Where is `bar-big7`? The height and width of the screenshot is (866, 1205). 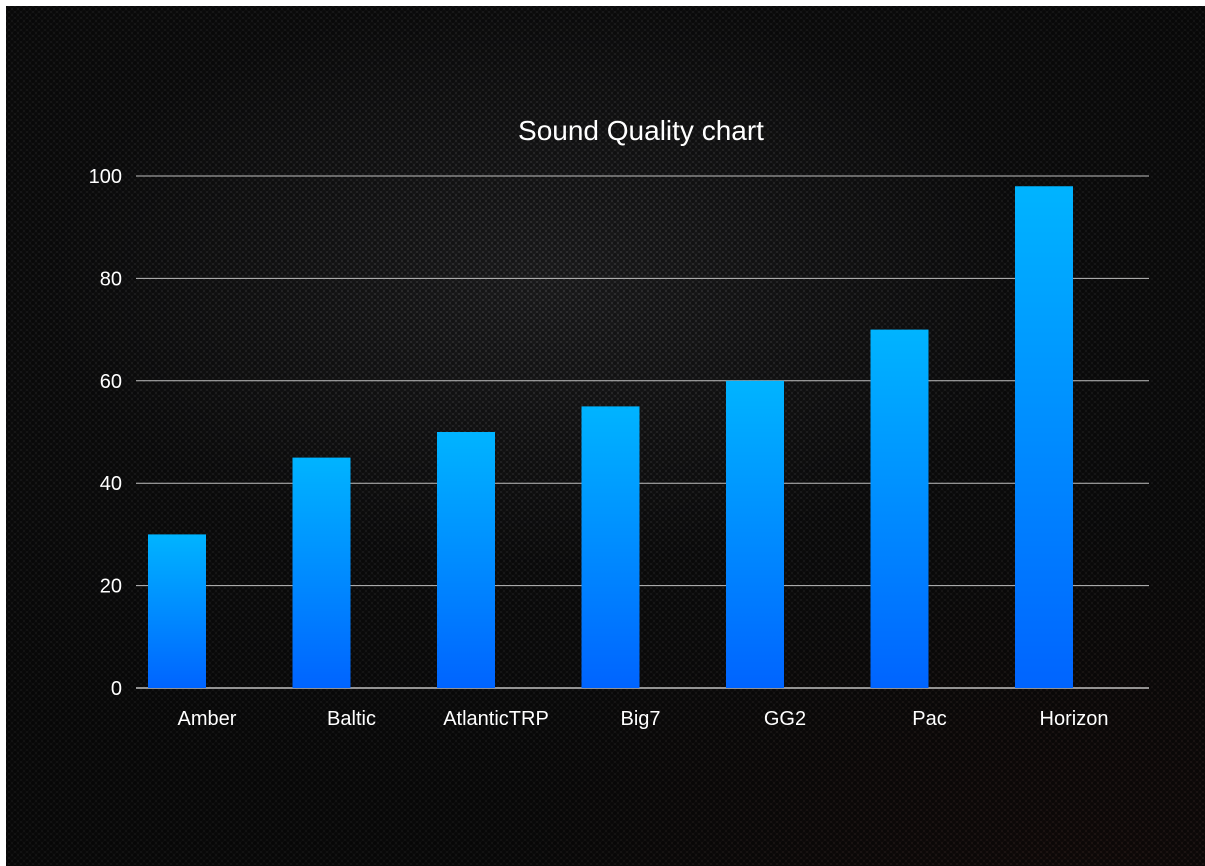
bar-big7 is located at coordinates (610, 547).